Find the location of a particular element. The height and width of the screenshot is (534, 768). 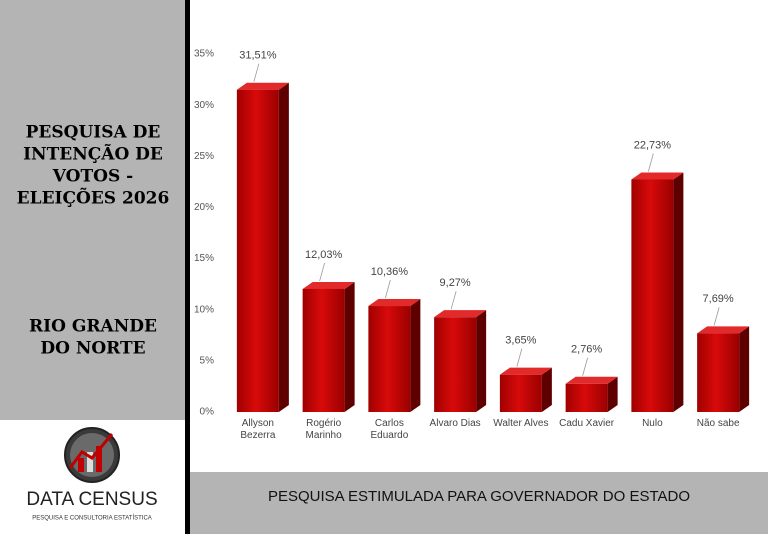

value-label: 10,36% is located at coordinates (390, 272).